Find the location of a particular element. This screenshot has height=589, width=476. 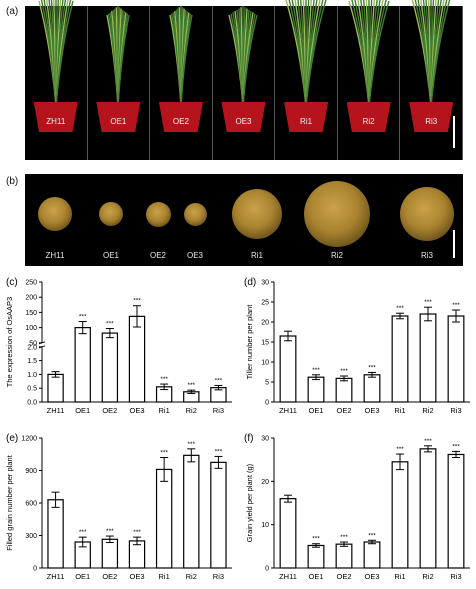

plant-cell-ri1: Ri1 is located at coordinates (306, 80).